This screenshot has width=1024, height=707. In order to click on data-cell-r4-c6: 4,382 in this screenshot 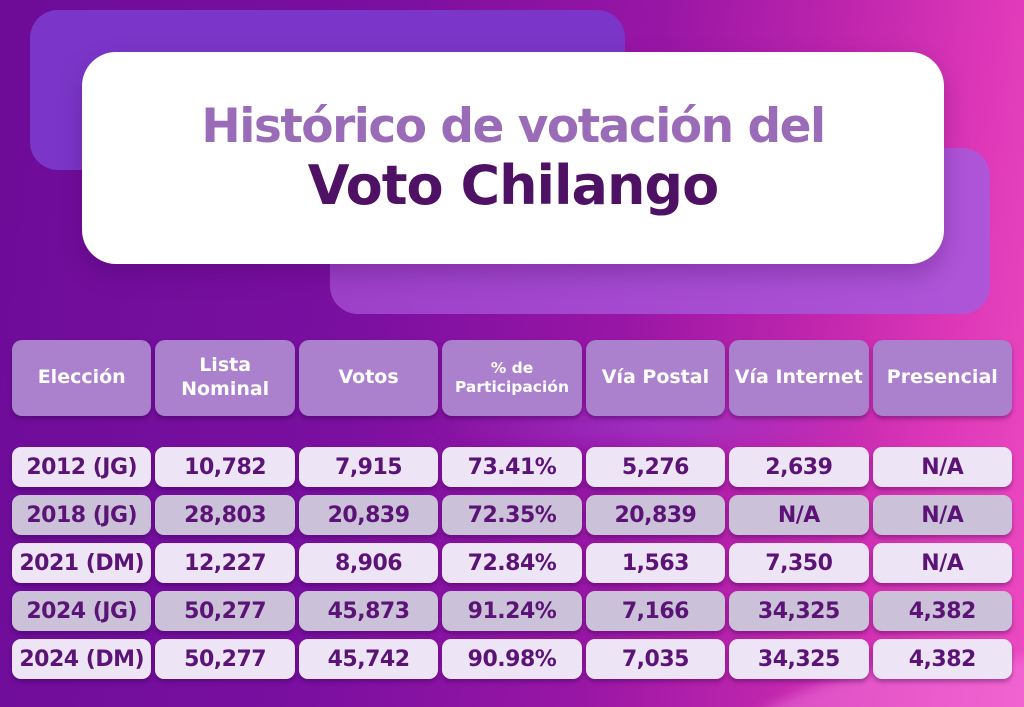, I will do `click(942, 659)`.